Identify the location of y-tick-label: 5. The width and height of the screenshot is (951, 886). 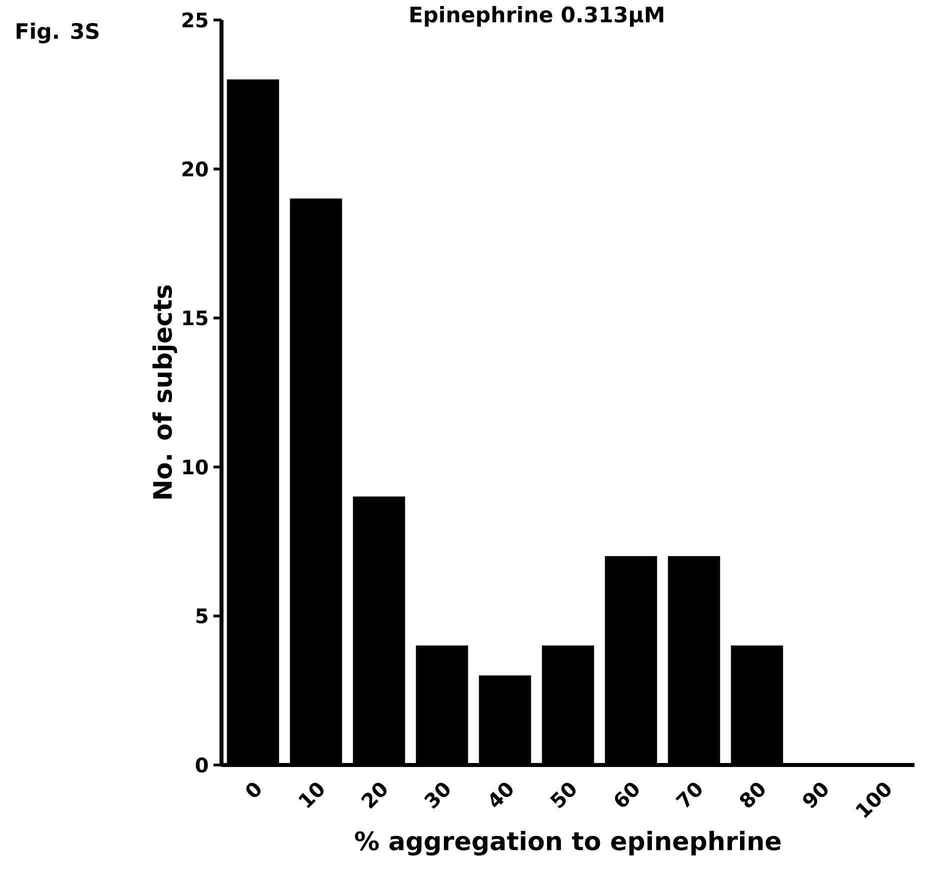
(202, 616).